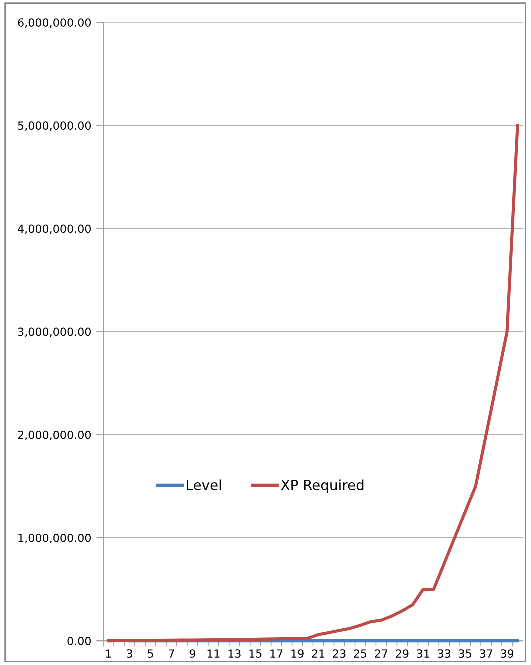 This screenshot has width=531, height=665. Describe the element at coordinates (151, 654) in the screenshot. I see `x-tick-label: 5` at that location.